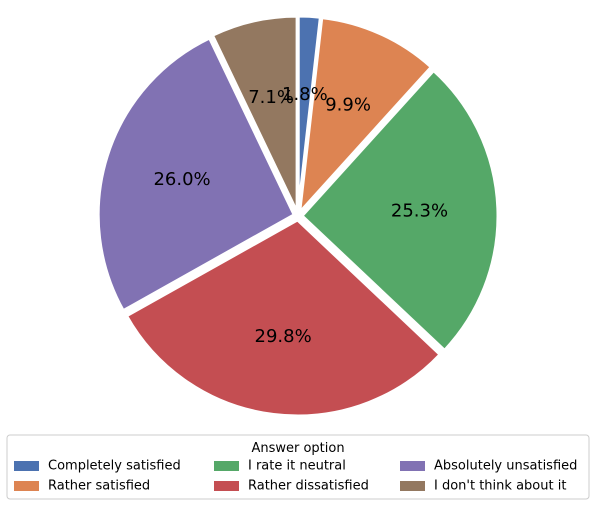 Image resolution: width=596 pixels, height=505 pixels. Describe the element at coordinates (297, 448) in the screenshot. I see `legend-title: Answer option` at that location.